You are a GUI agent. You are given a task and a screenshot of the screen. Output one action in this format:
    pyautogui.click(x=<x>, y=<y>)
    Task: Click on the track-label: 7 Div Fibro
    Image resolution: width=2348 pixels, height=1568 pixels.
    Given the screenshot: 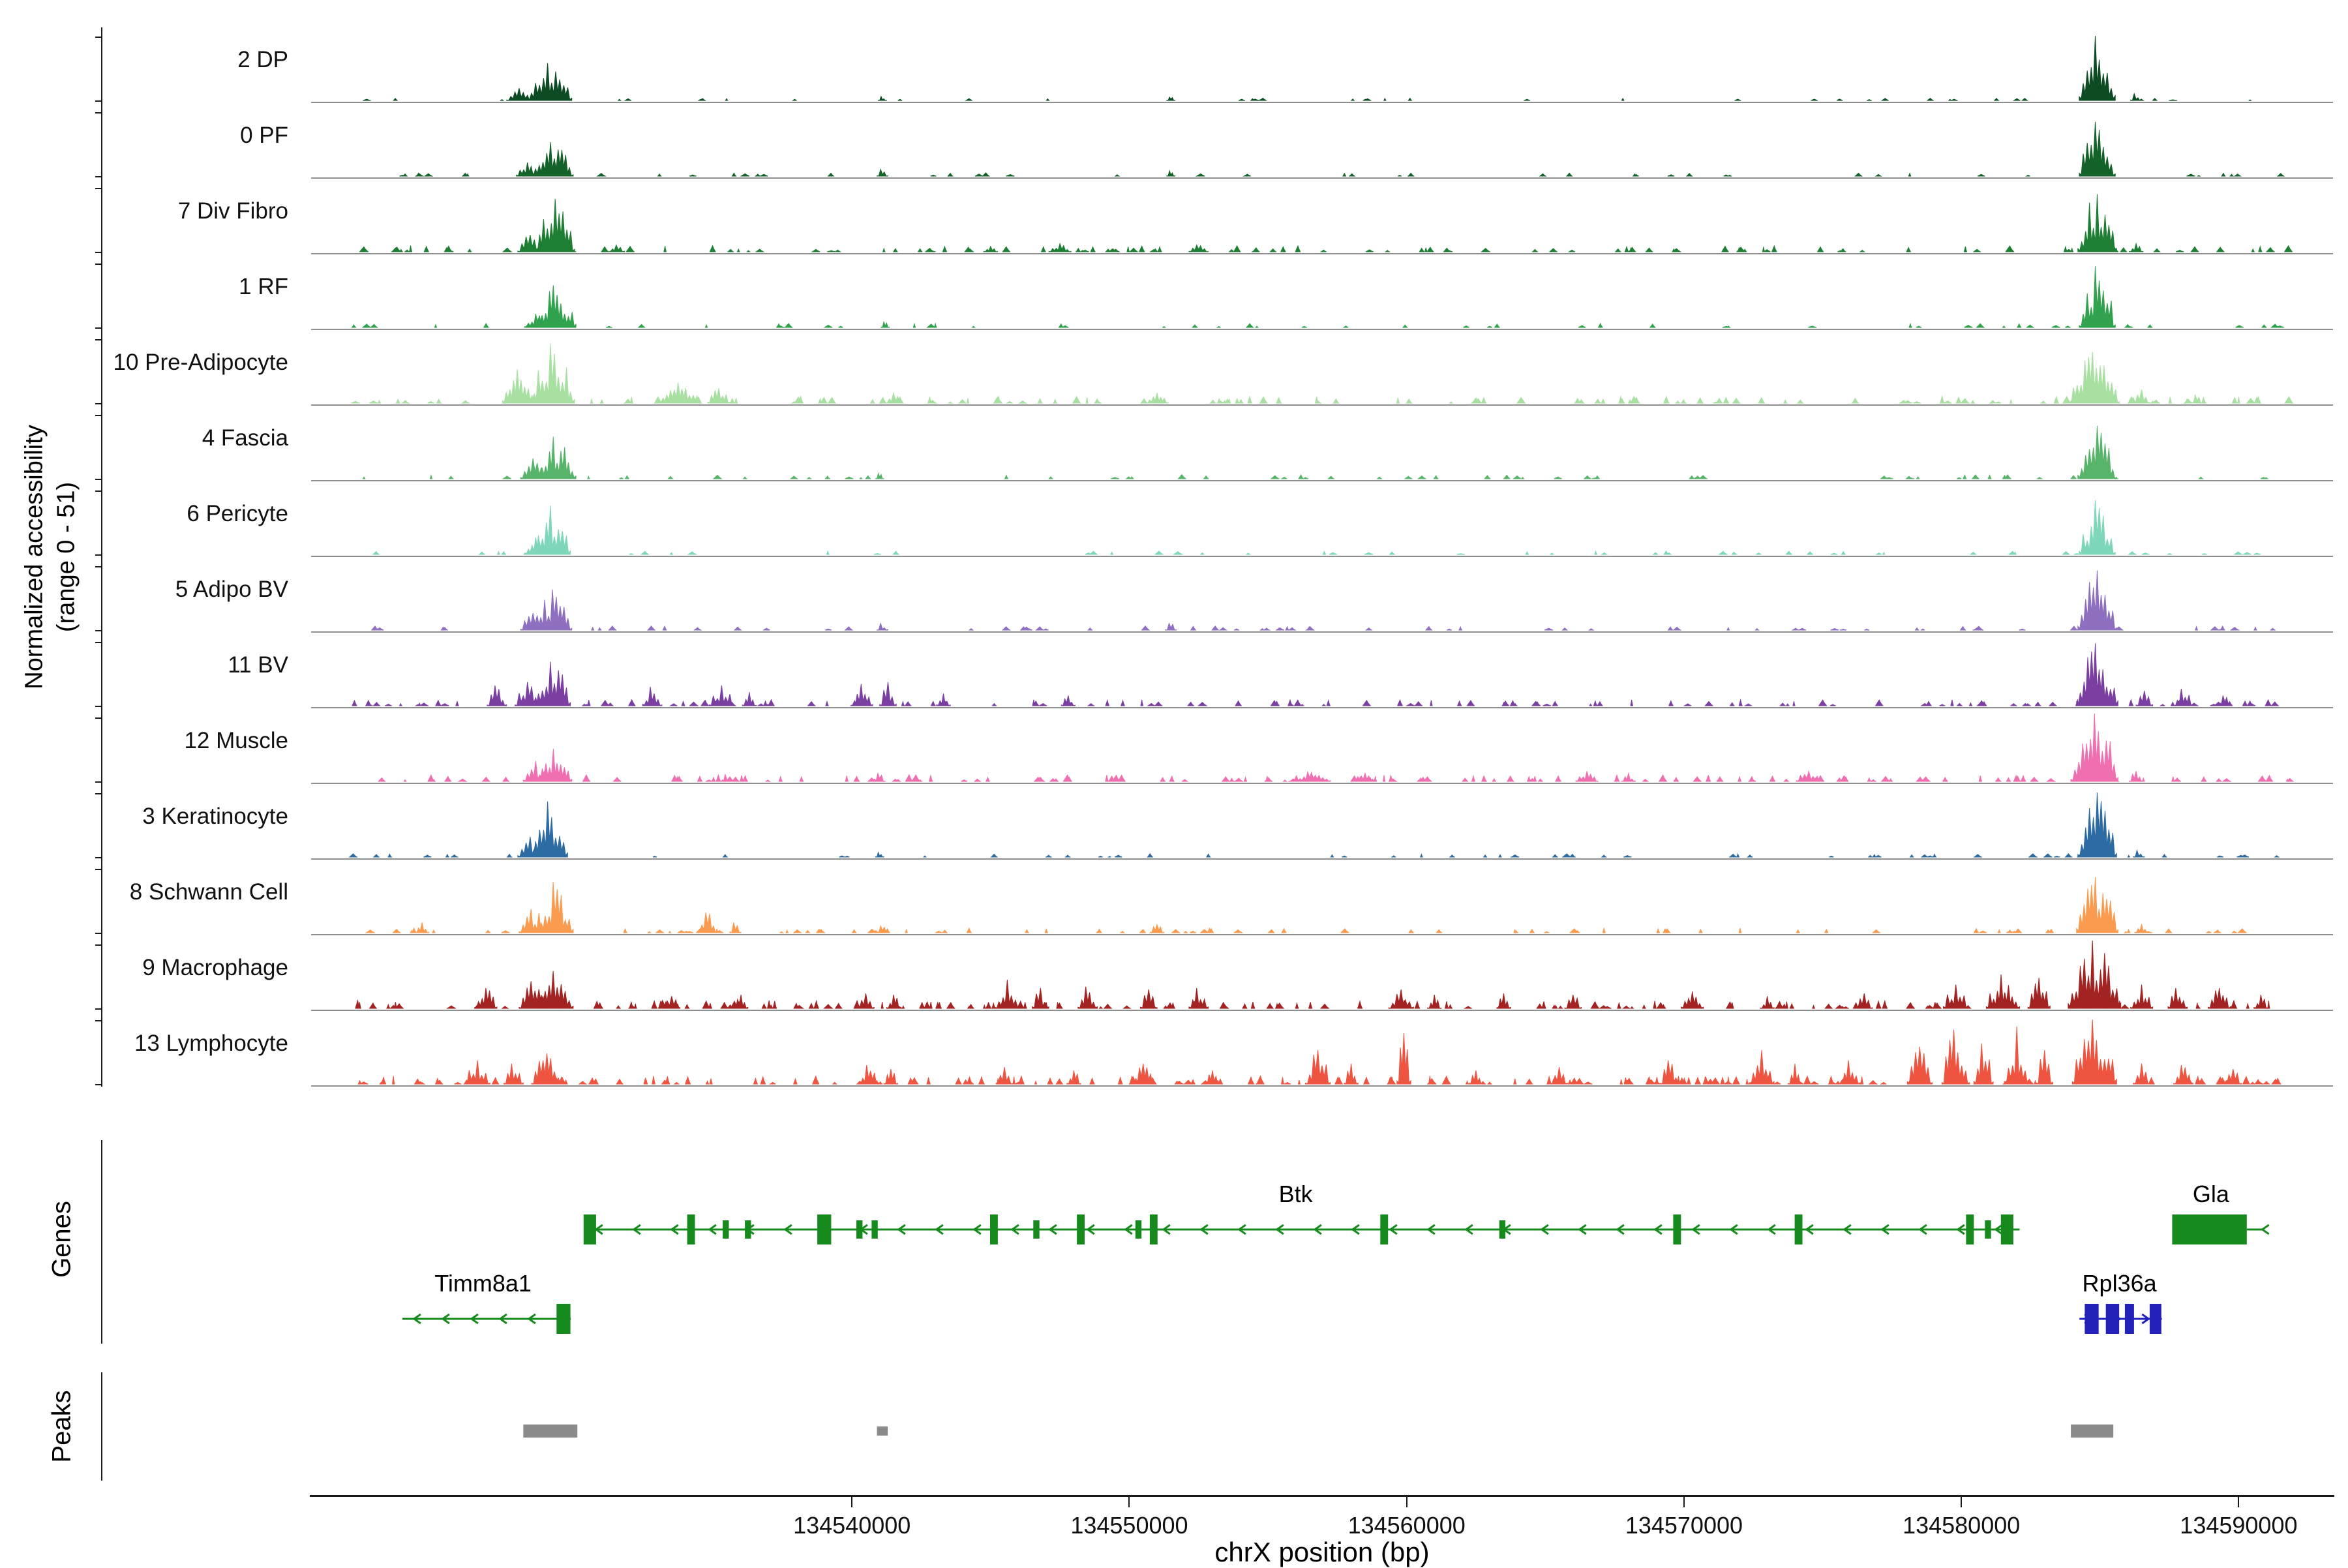 What is the action you would take?
    pyautogui.click(x=233, y=211)
    